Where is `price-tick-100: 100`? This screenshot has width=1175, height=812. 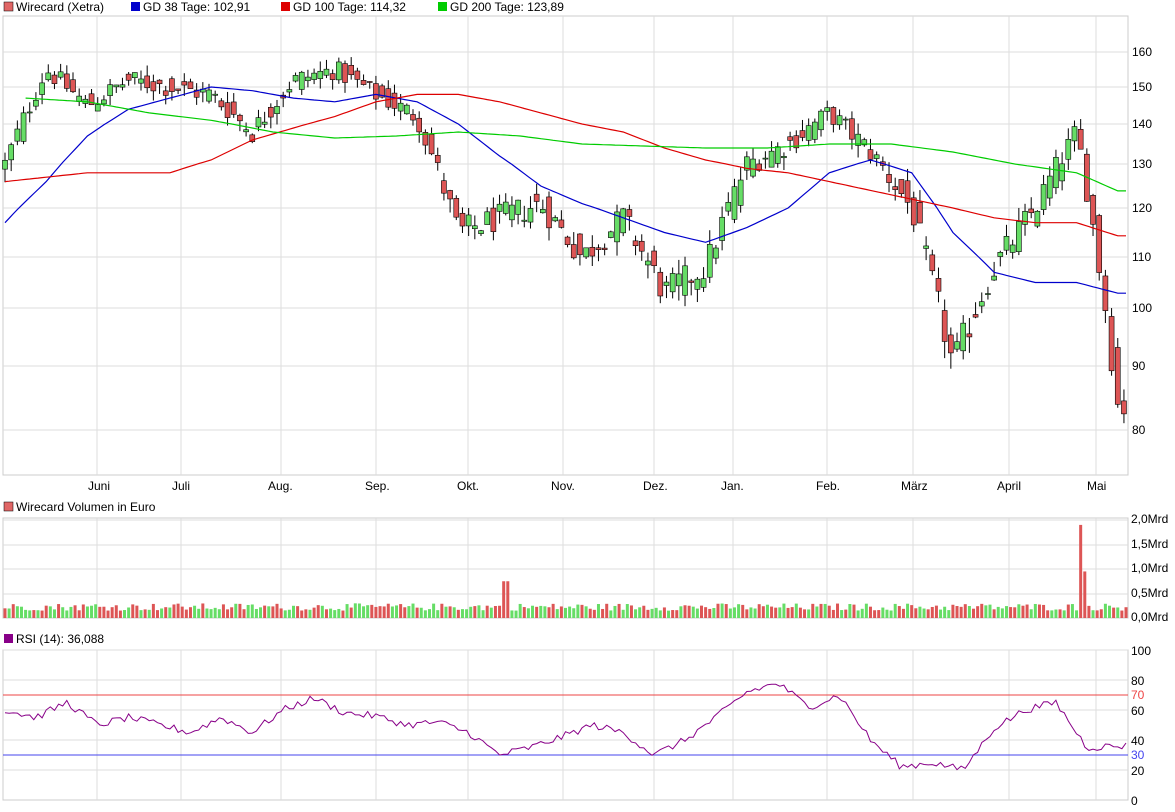 price-tick-100: 100 is located at coordinates (1142, 308).